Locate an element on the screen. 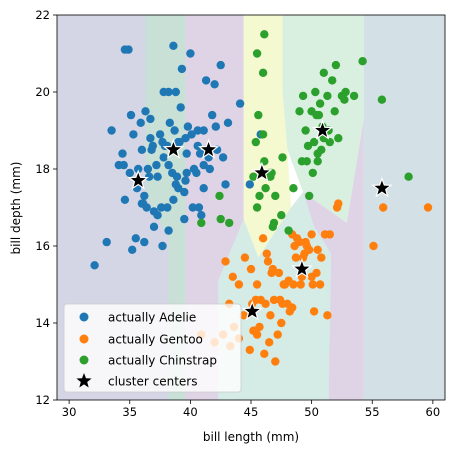 The width and height of the screenshot is (454, 457). x-tick-label: 45 is located at coordinates (251, 412).